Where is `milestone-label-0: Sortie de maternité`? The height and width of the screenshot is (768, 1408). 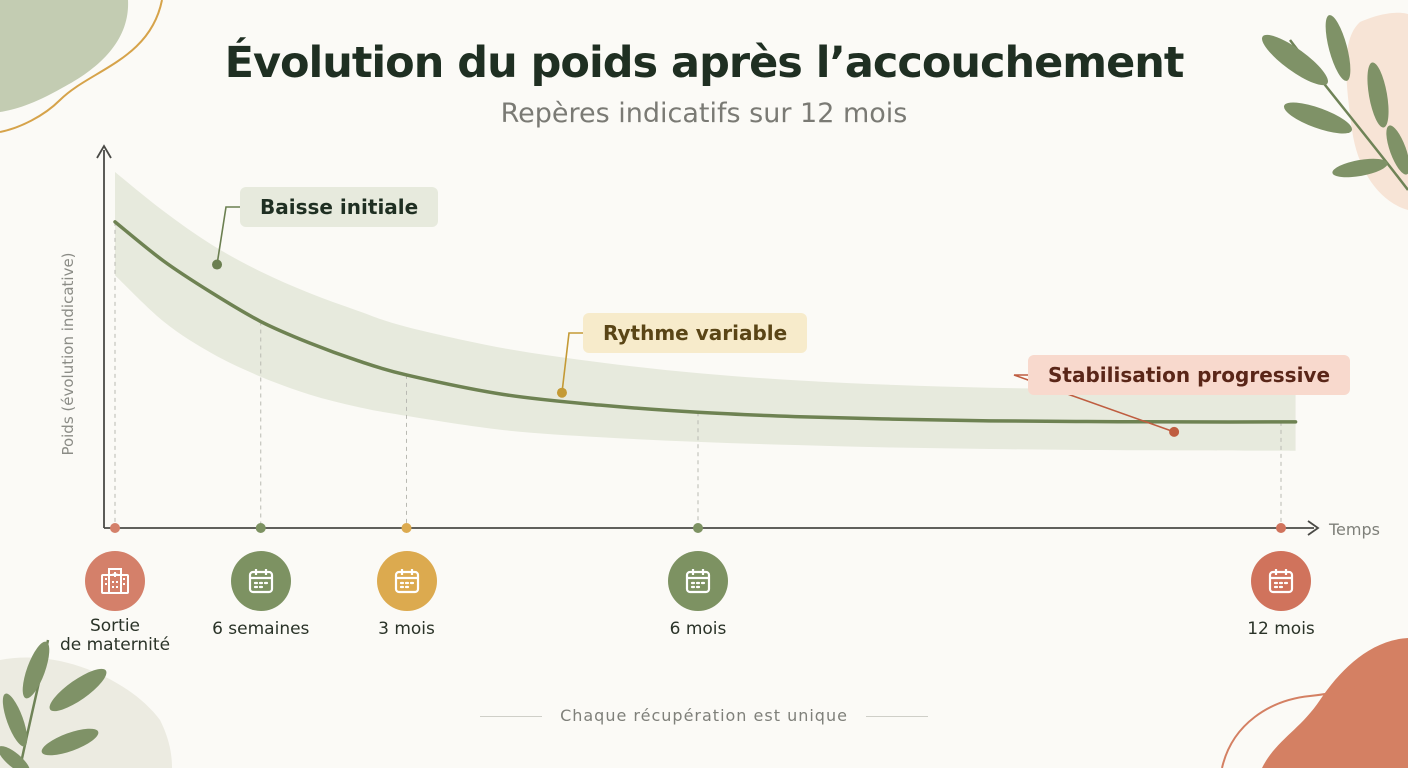 milestone-label-0: Sortie de maternité is located at coordinates (115, 636).